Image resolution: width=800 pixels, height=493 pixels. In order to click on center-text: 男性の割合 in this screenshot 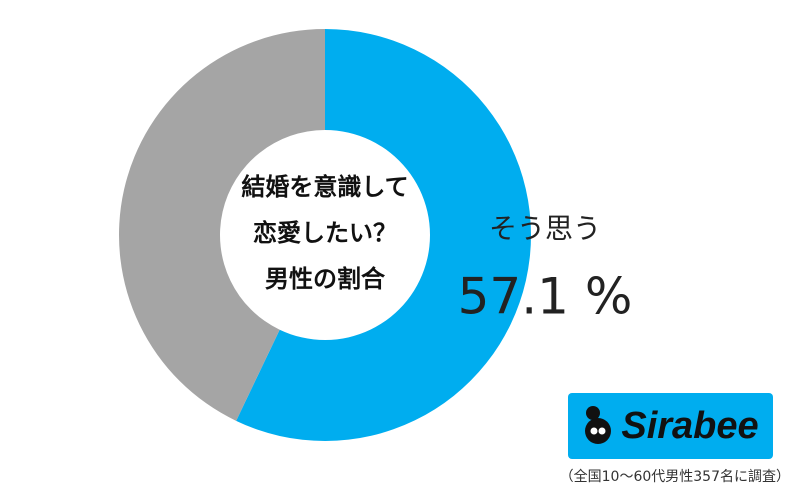, I will do `click(325, 279)`.